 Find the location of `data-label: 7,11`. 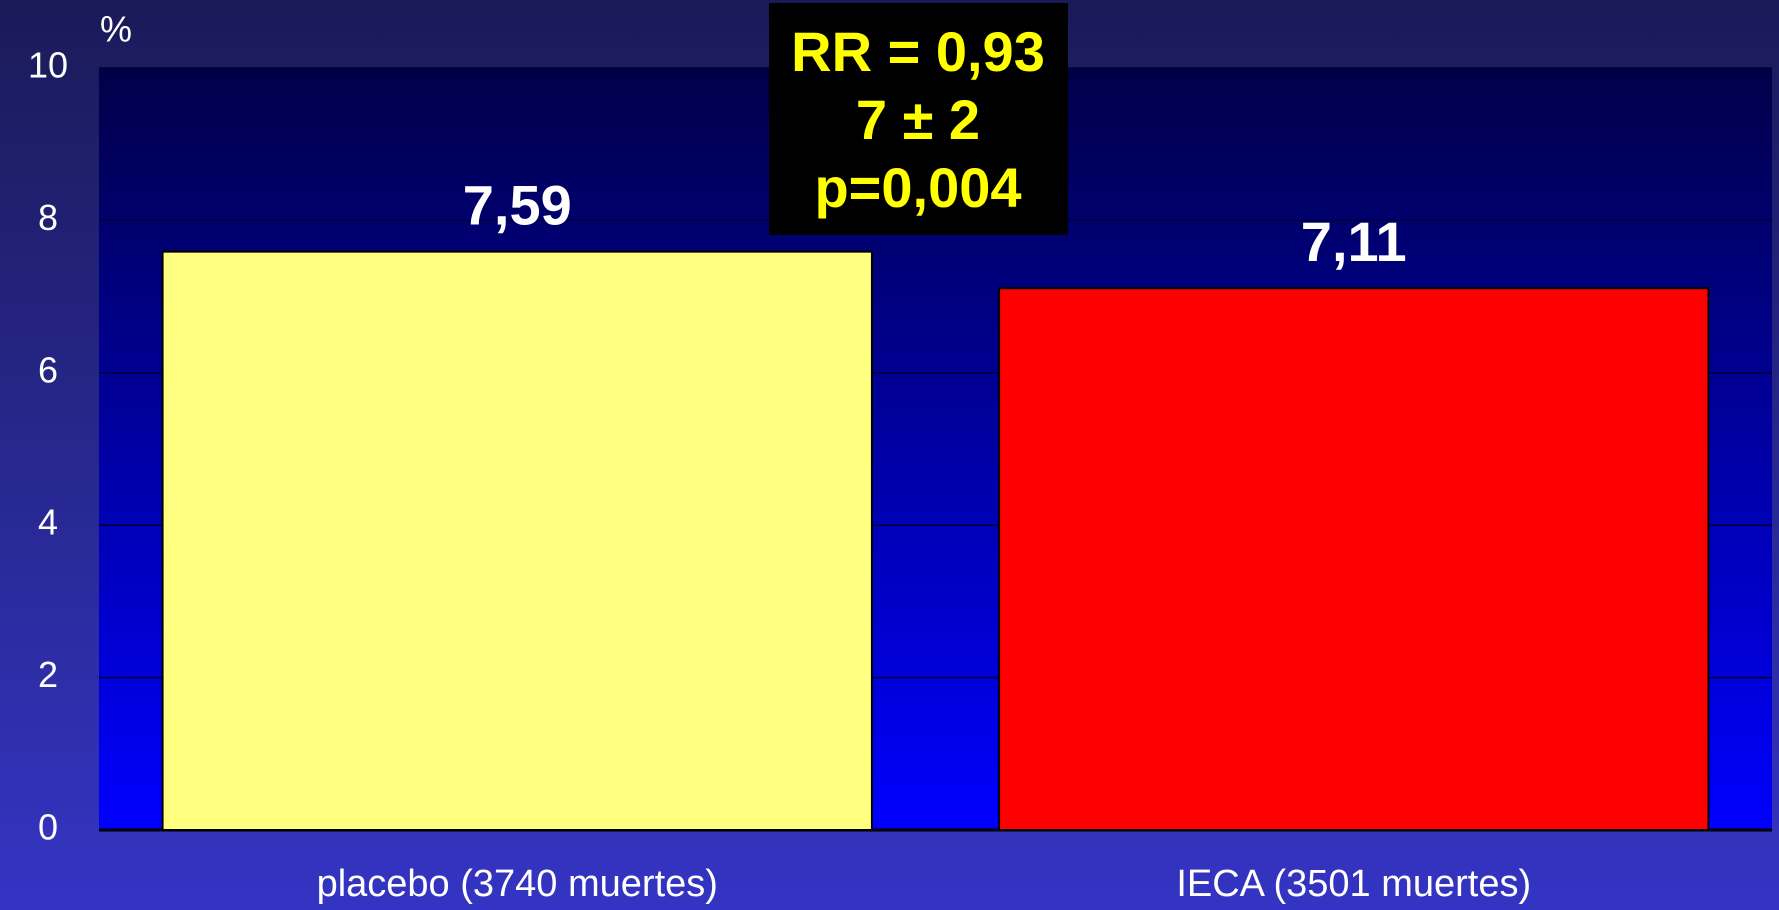

data-label: 7,11 is located at coordinates (1354, 241).